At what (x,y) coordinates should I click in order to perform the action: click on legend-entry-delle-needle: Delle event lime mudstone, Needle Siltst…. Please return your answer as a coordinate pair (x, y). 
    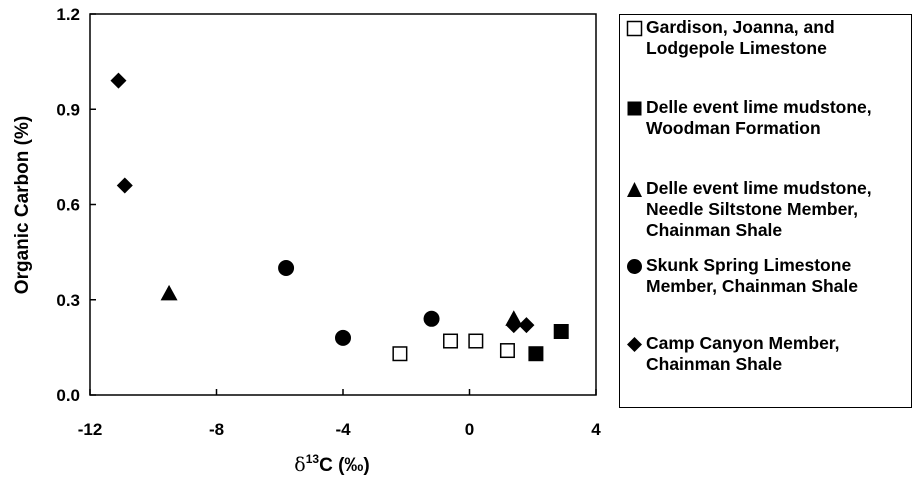
    Looking at the image, I should click on (749, 209).